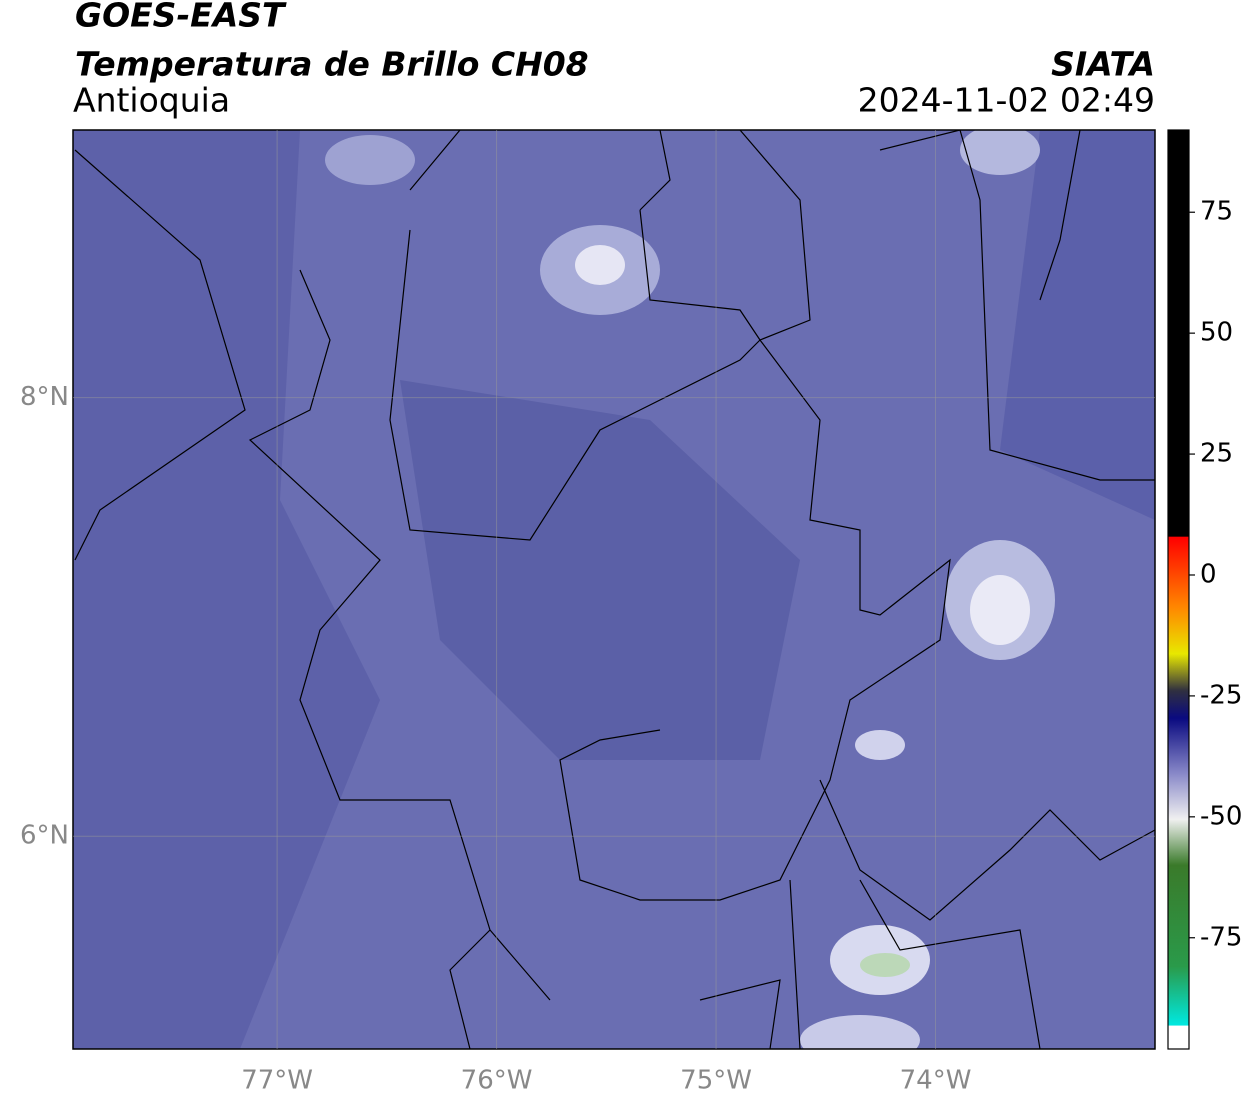 The width and height of the screenshot is (1252, 1103). I want to click on lon-tick-label: 75°W, so click(716, 1081).